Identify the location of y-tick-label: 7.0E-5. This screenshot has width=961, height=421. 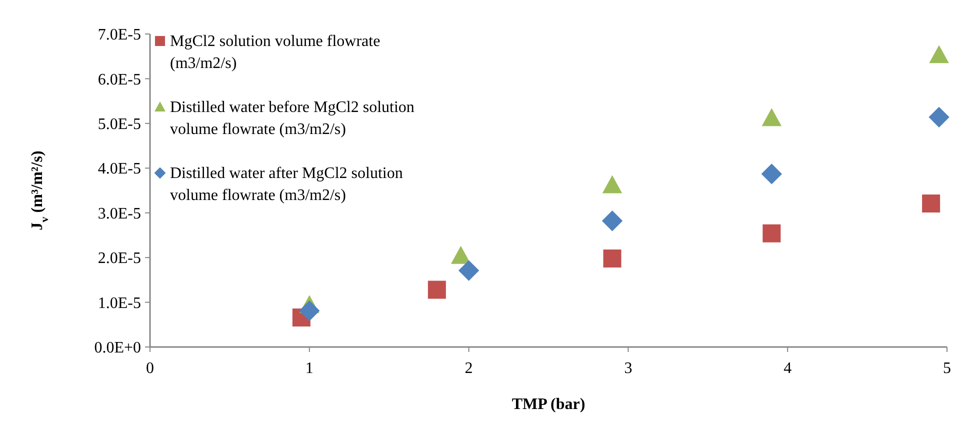
(119, 35).